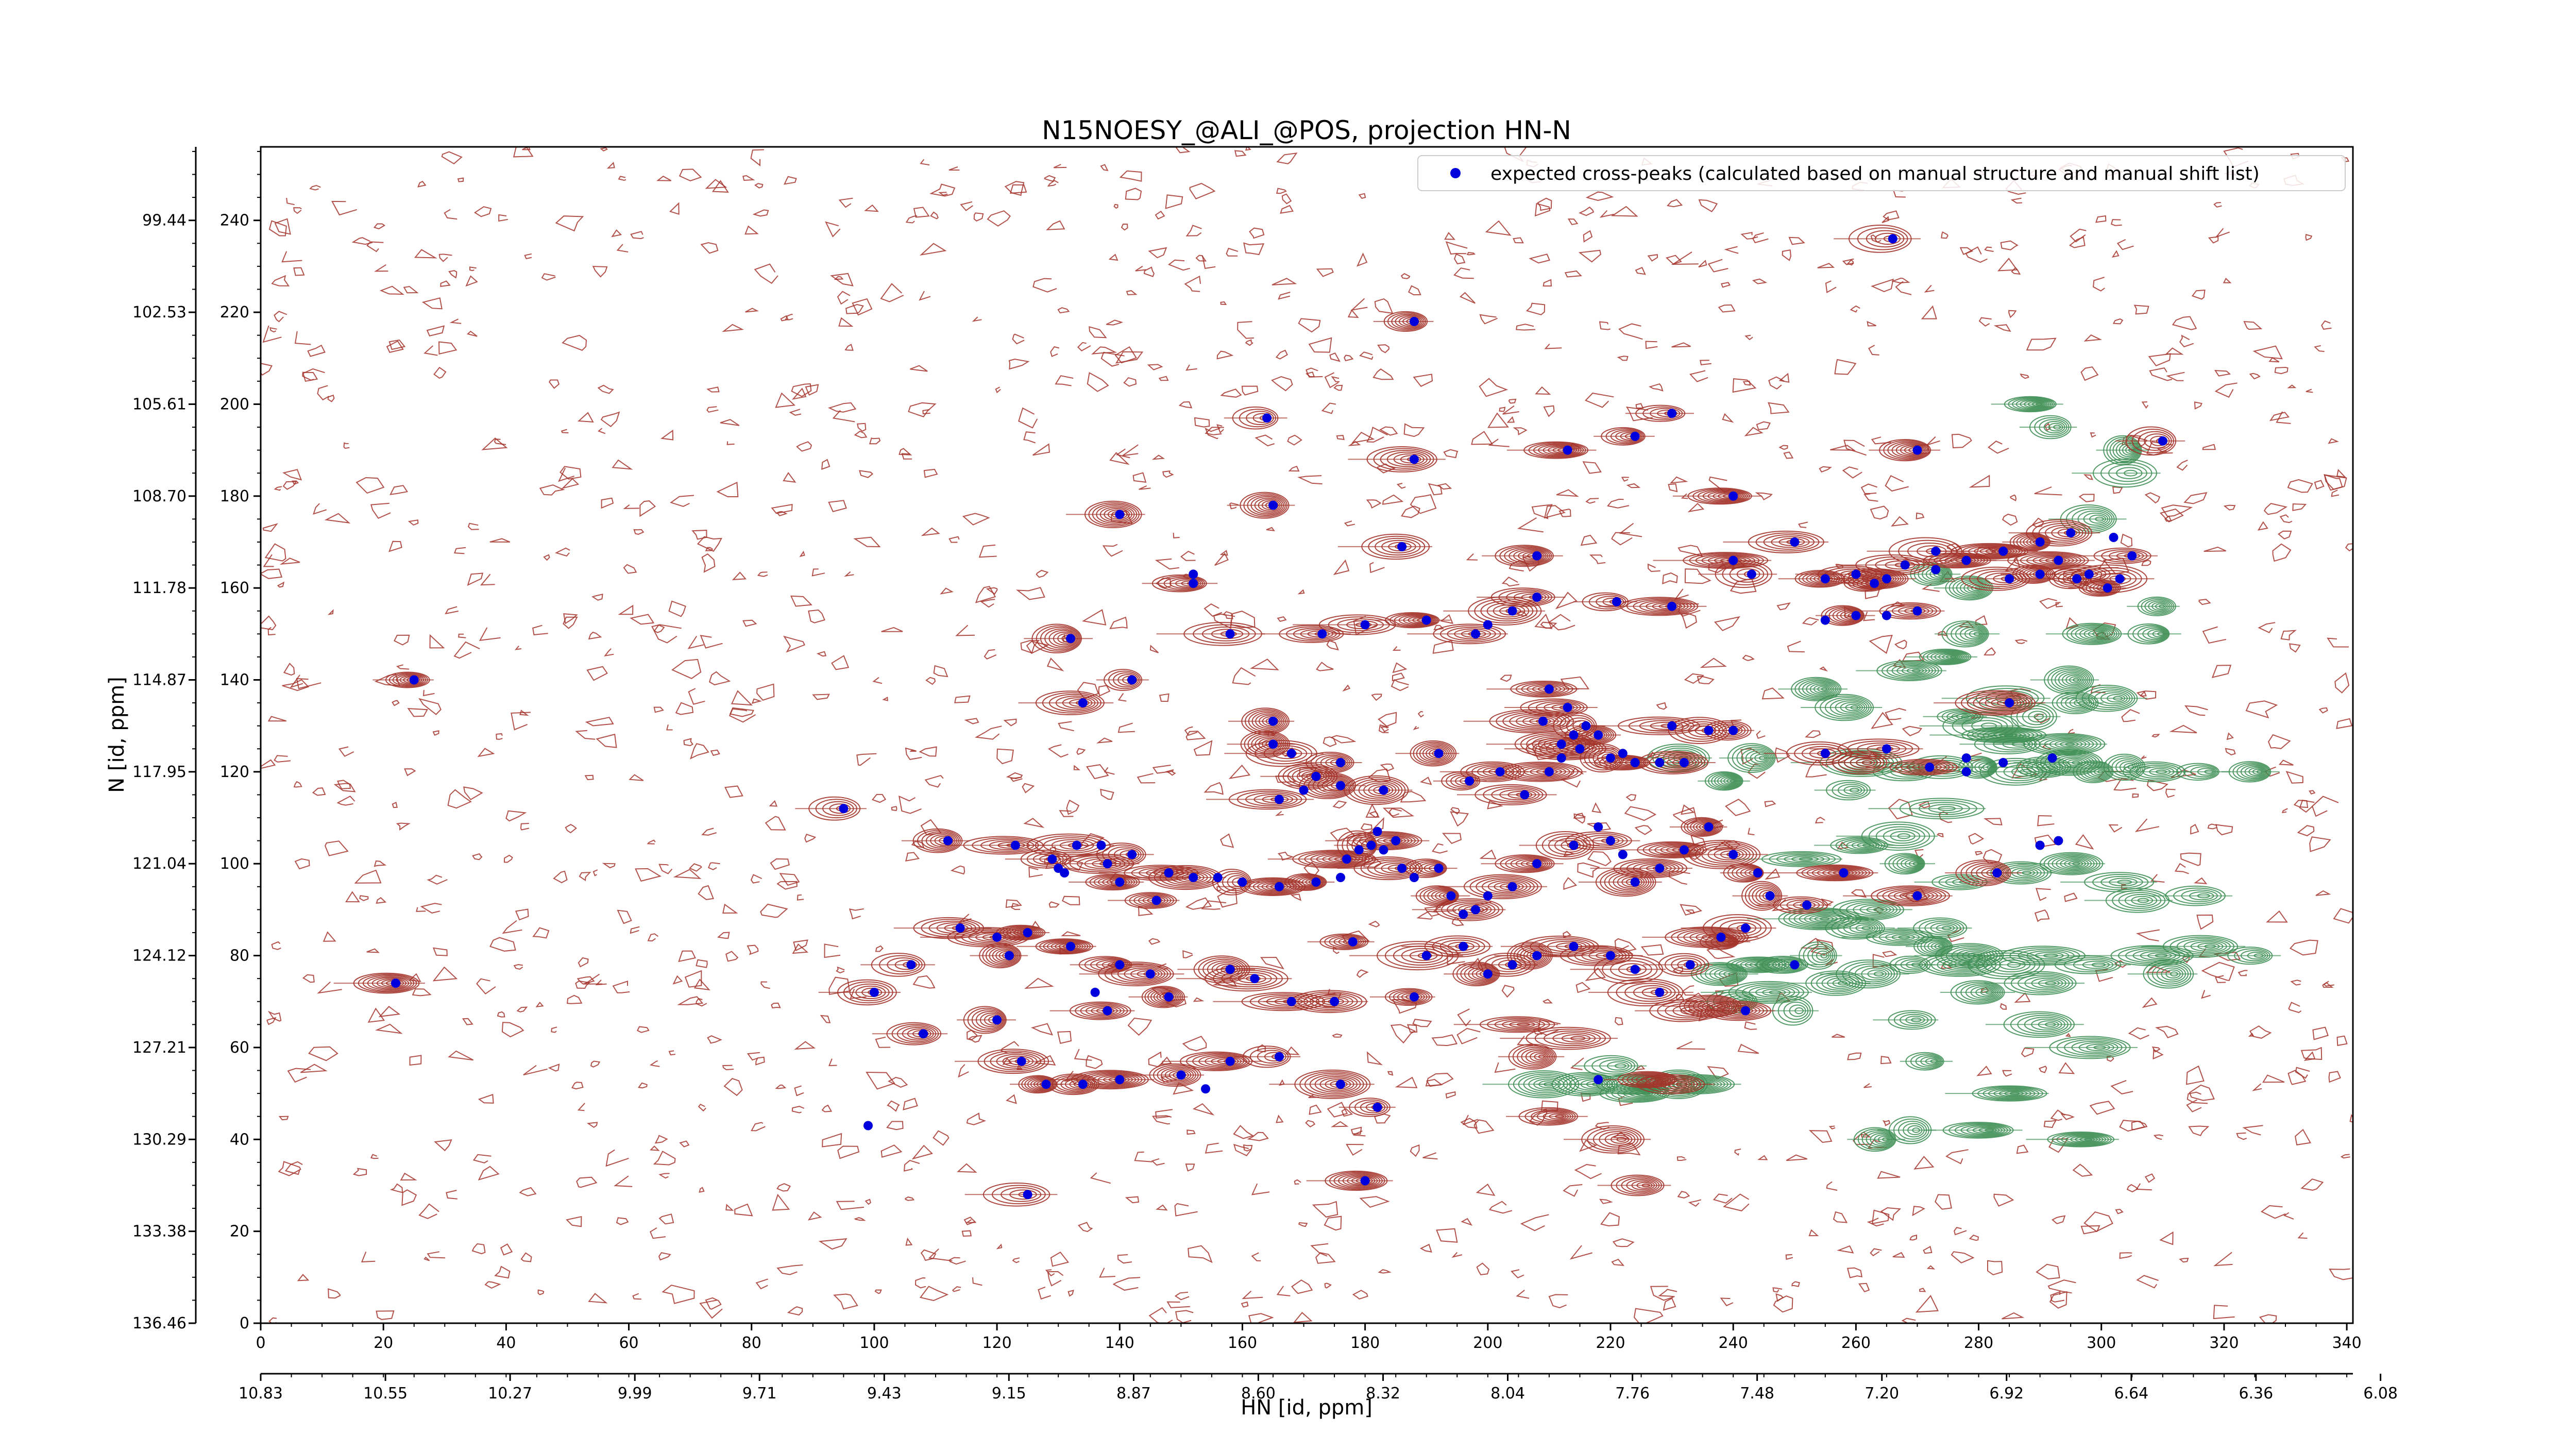 The image size is (2576, 1451). What do you see at coordinates (1009, 1394) in the screenshot?
I see `x-ppm-axis-tick-label: 9.15` at bounding box center [1009, 1394].